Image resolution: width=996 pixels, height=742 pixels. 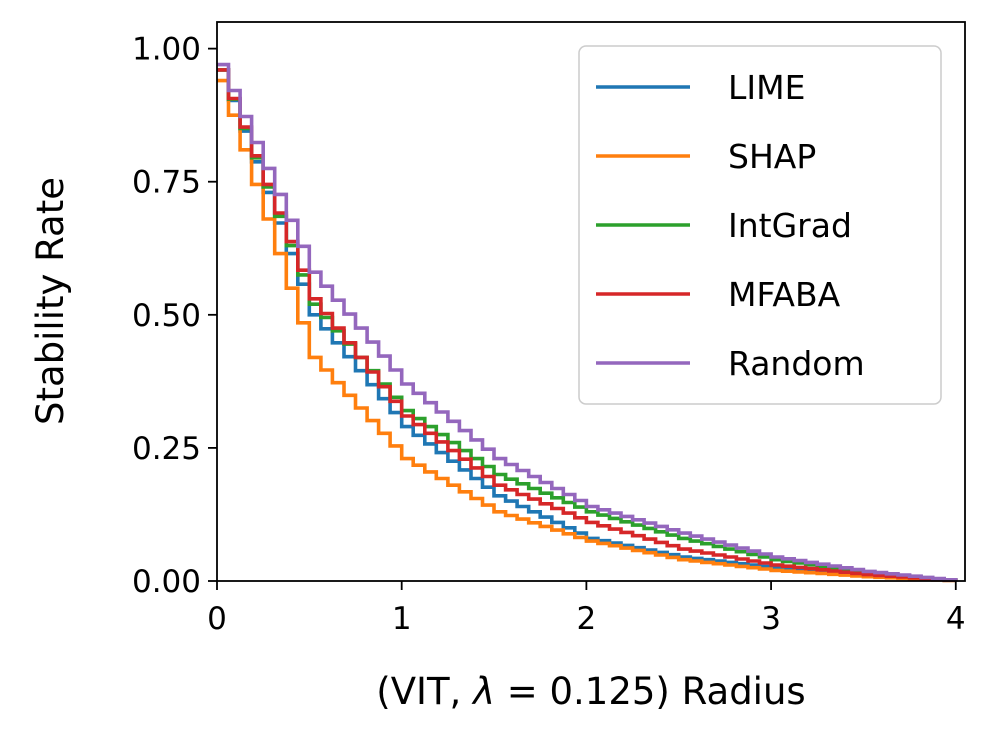 I want to click on legend-label-mfaba: MFABA, so click(x=784, y=294).